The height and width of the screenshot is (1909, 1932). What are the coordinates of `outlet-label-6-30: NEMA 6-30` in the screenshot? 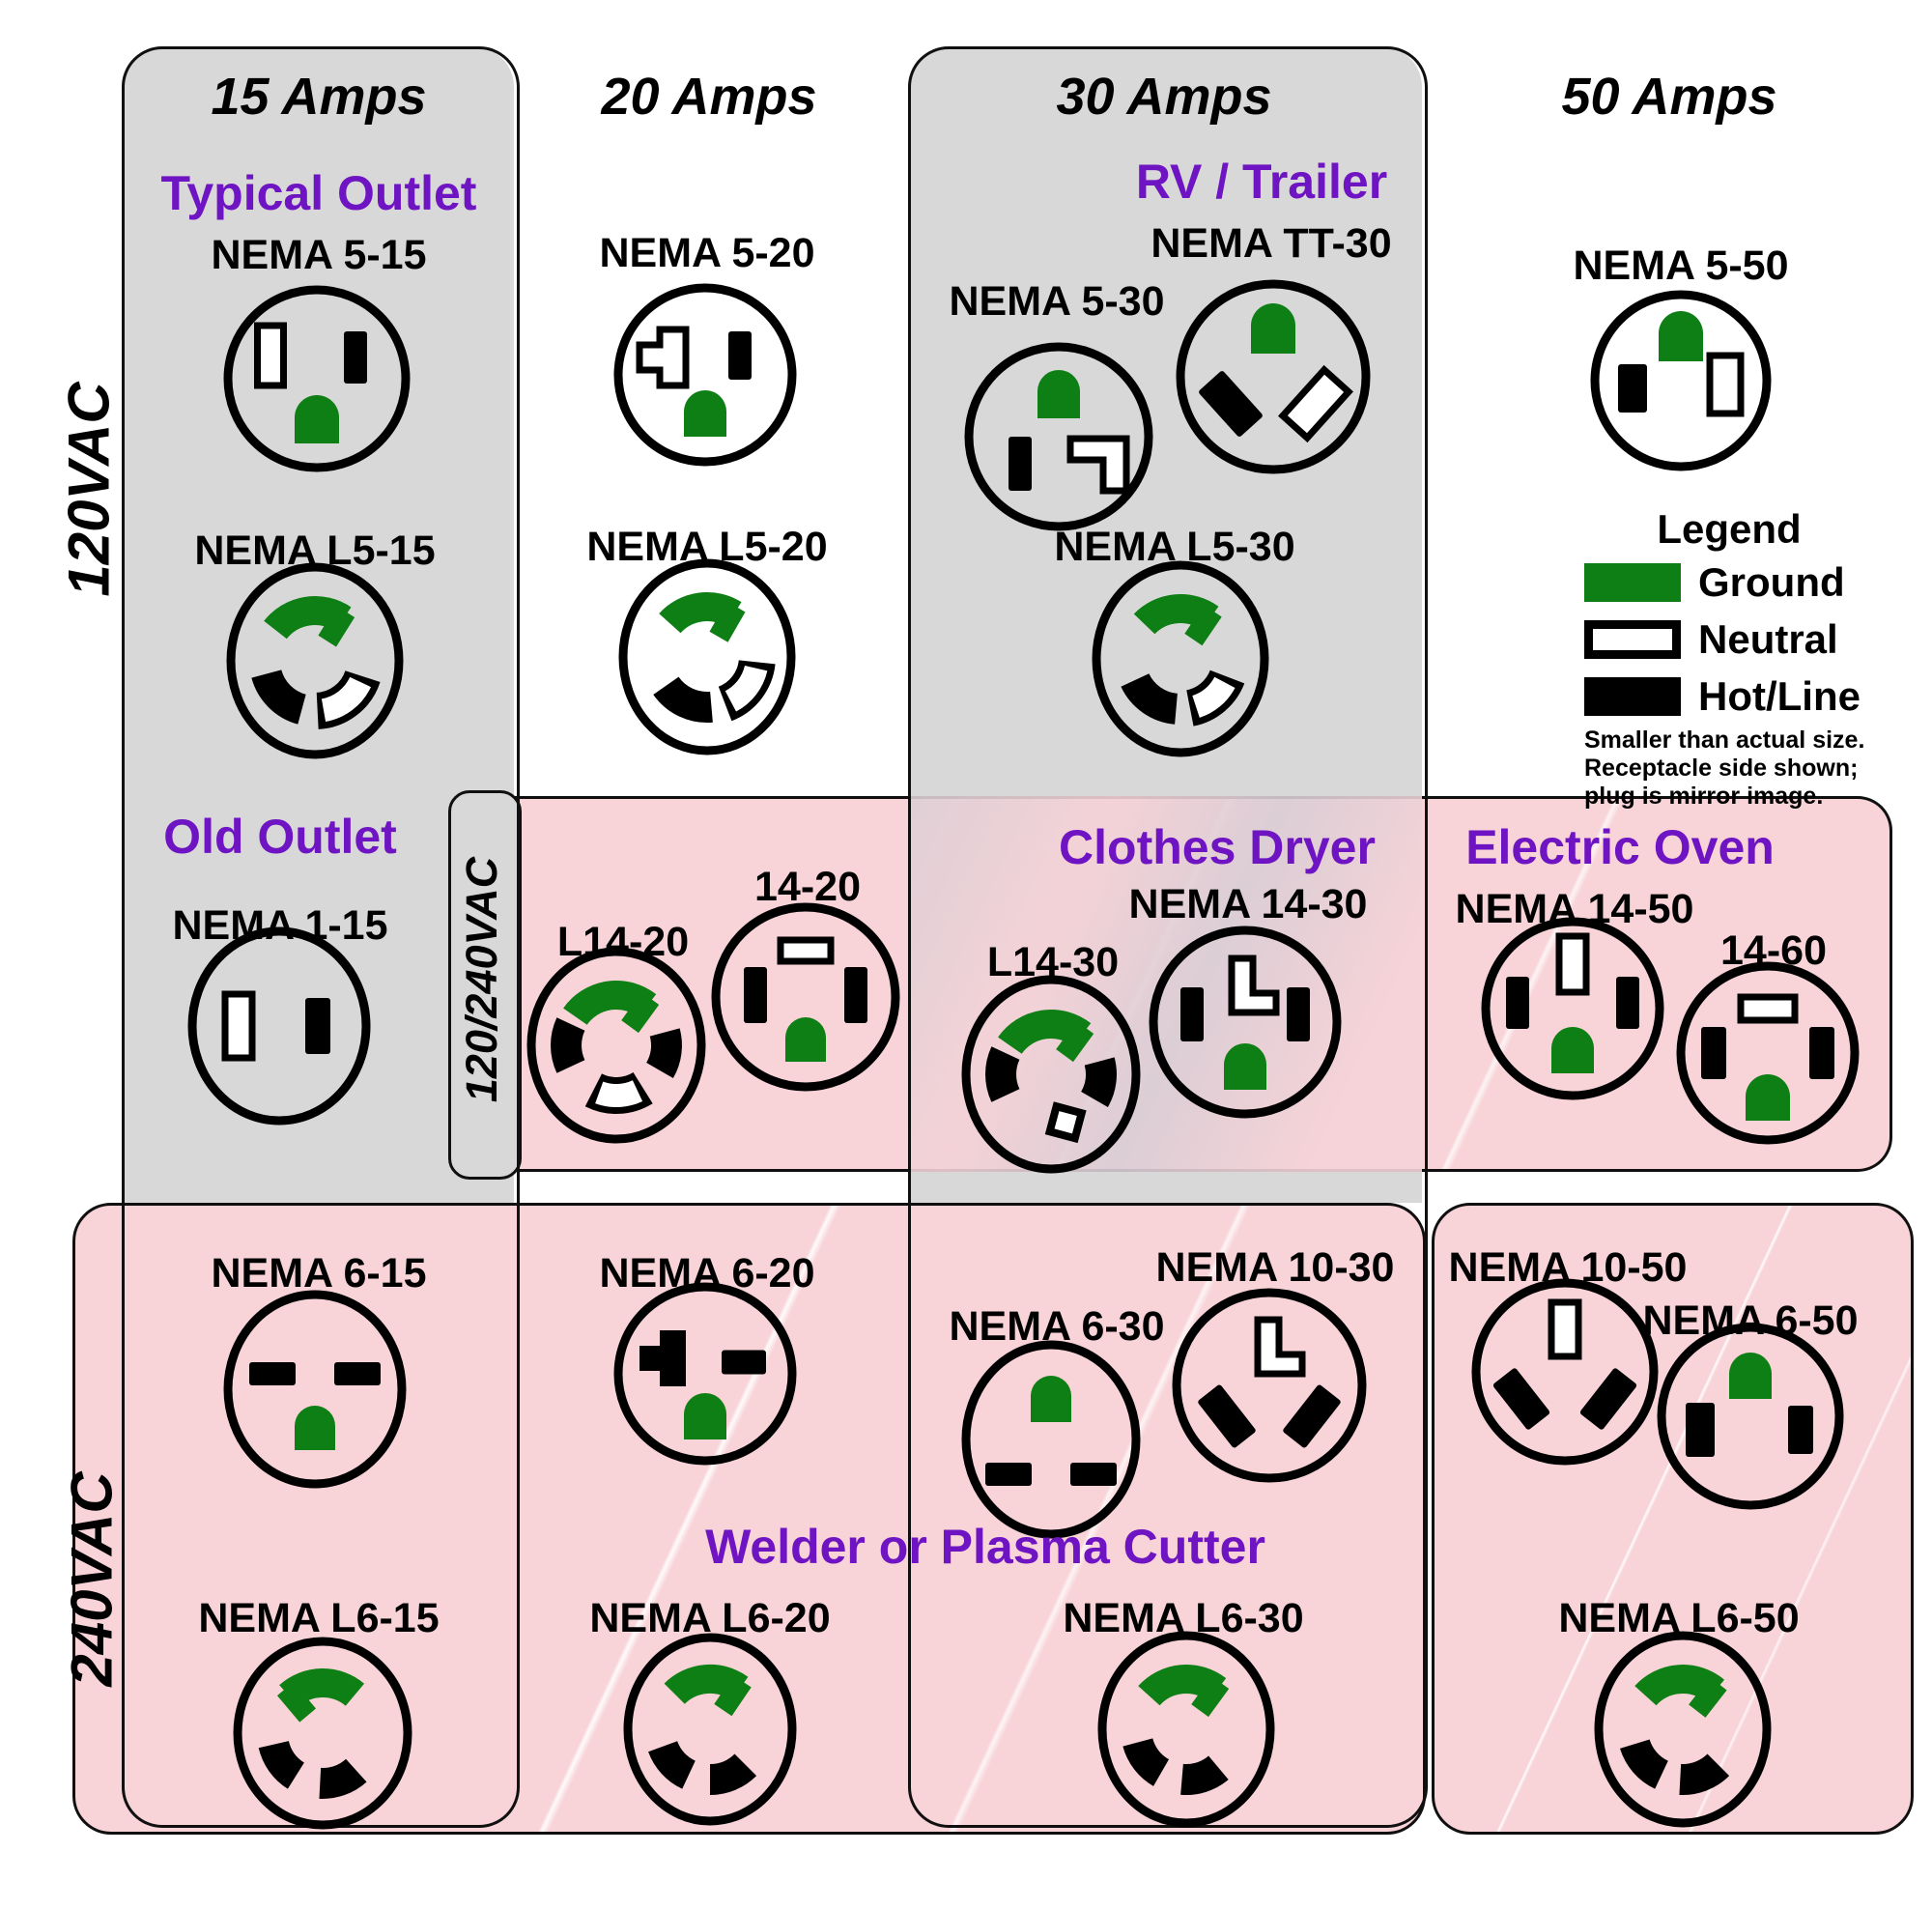 It's located at (1056, 1326).